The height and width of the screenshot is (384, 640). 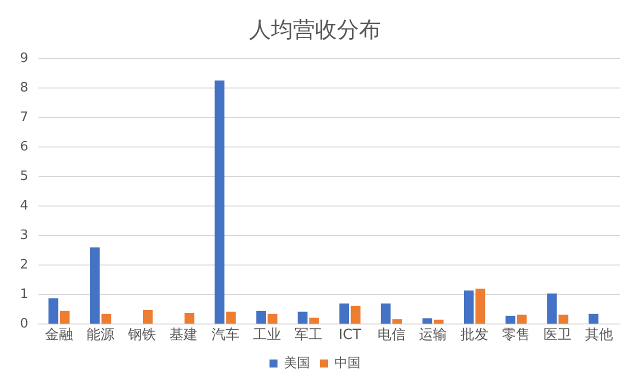 What do you see at coordinates (225, 335) in the screenshot?
I see `x-tick-label: 汽车` at bounding box center [225, 335].